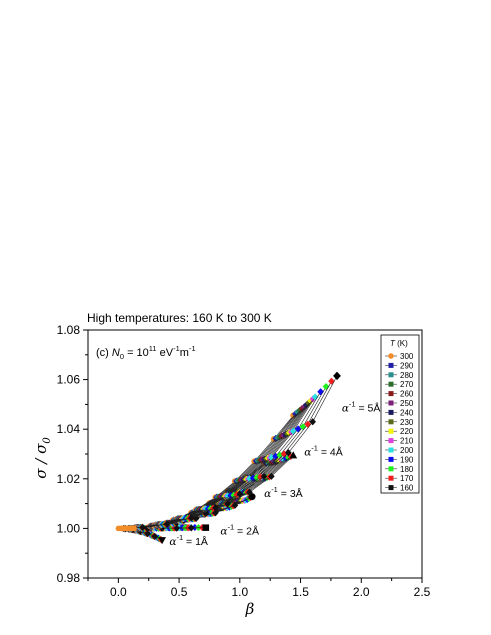  Describe the element at coordinates (69, 528) in the screenshot. I see `y-tick-label: 1.00` at that location.